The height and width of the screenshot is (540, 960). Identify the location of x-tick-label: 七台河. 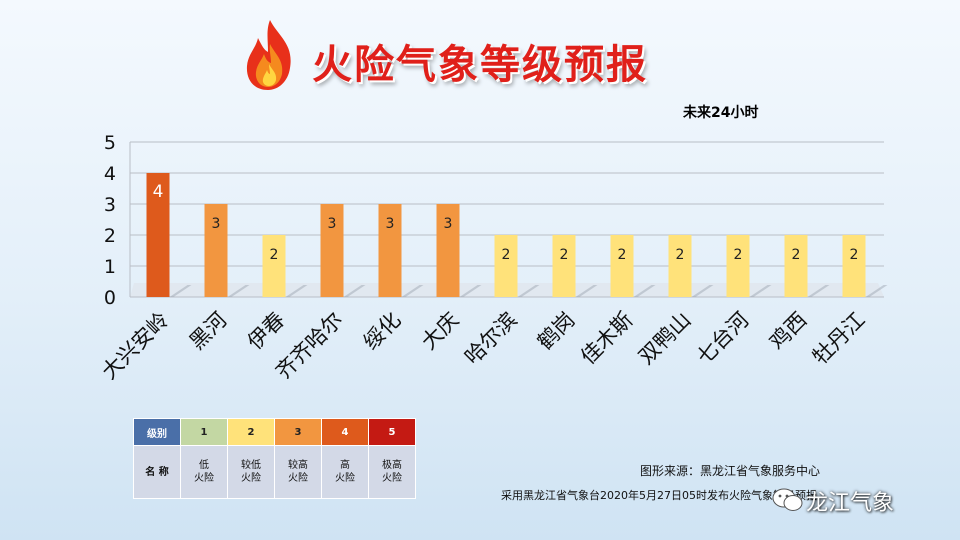
(723, 339).